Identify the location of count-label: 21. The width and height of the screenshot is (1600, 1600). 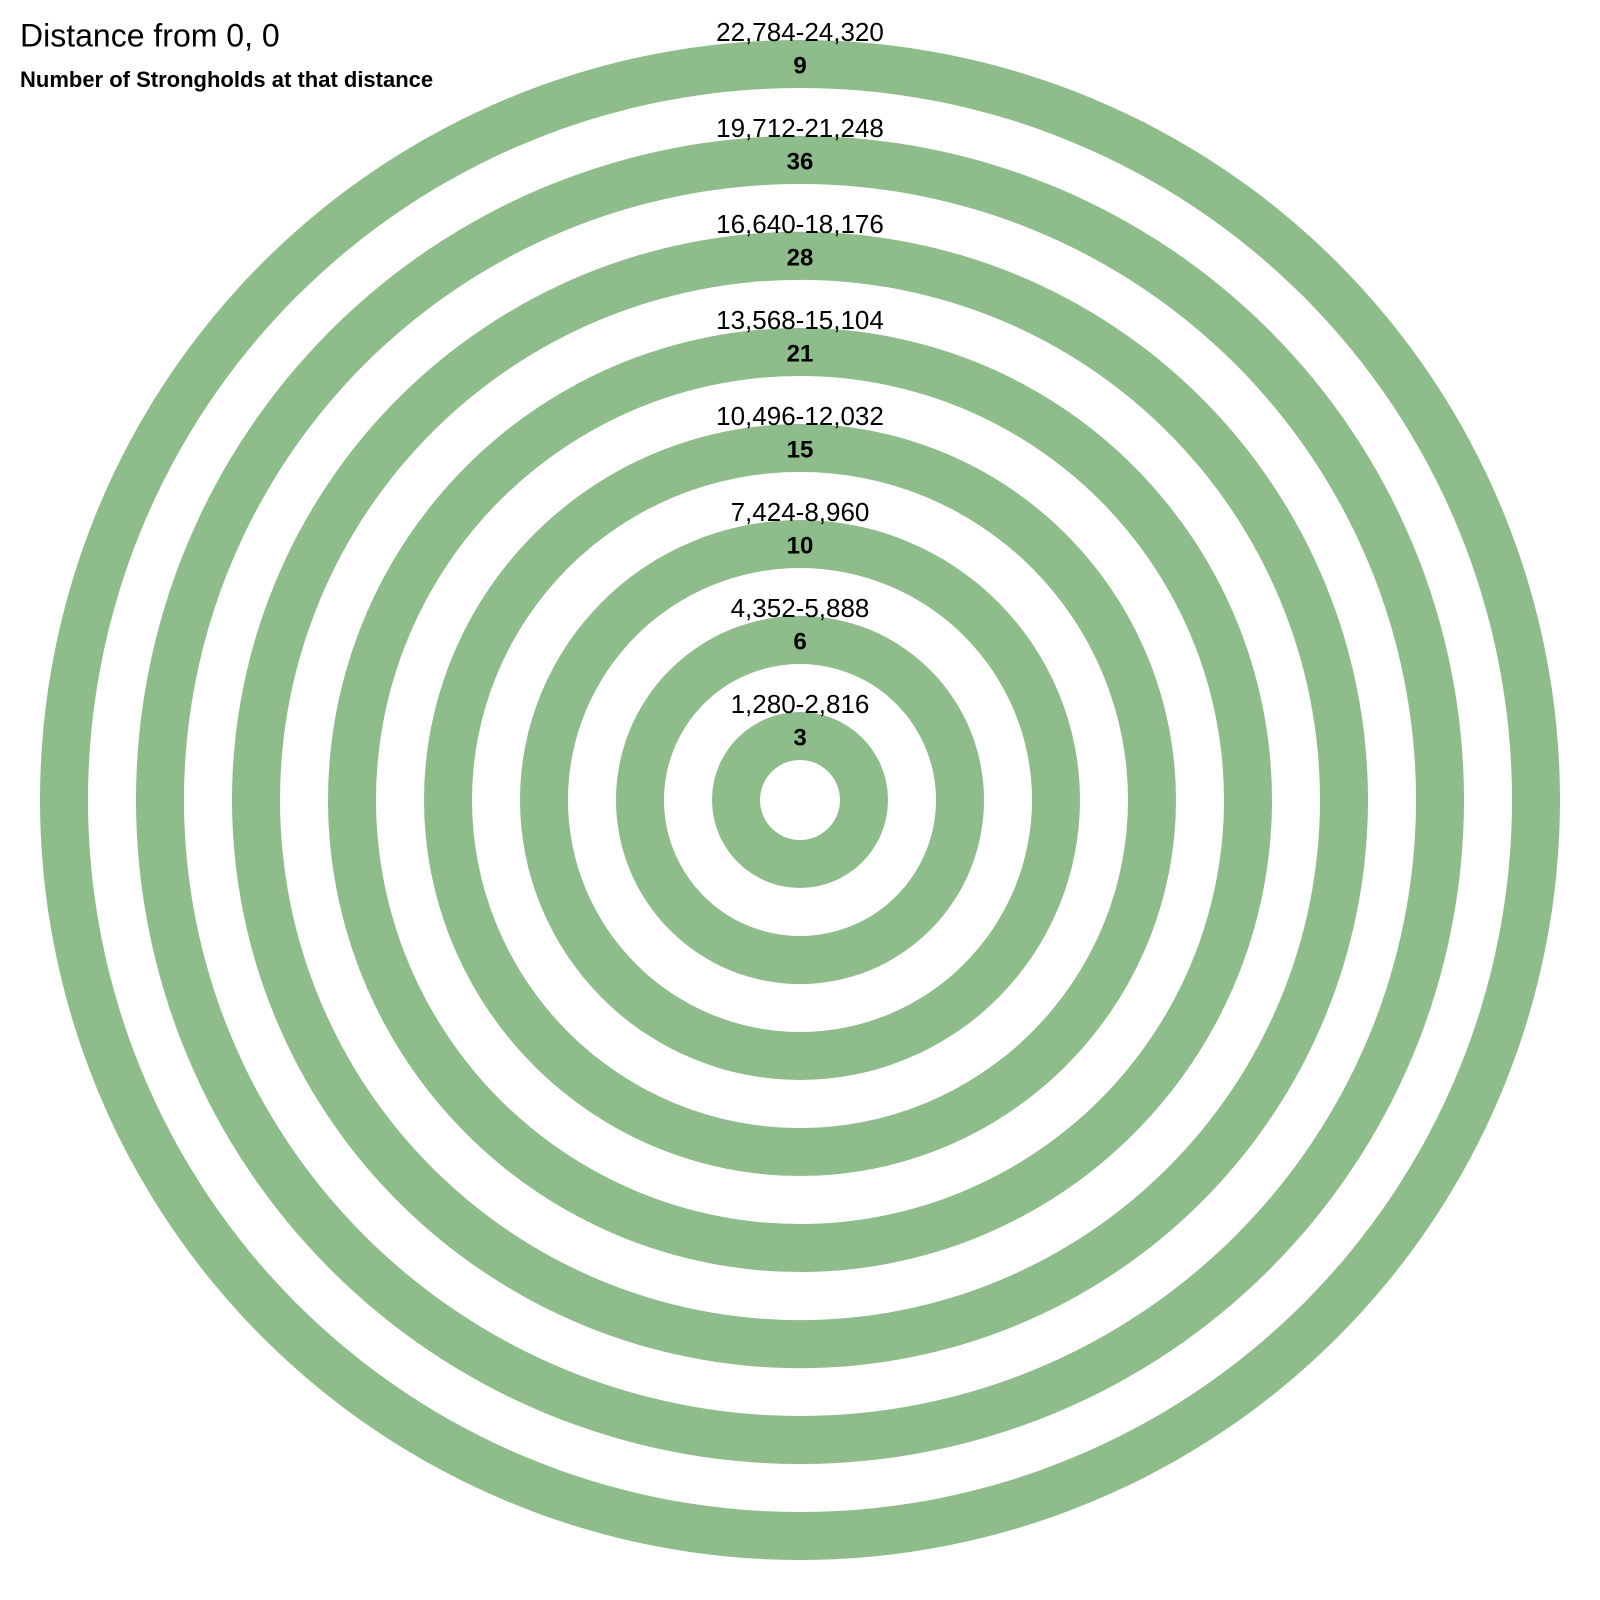
(800, 353).